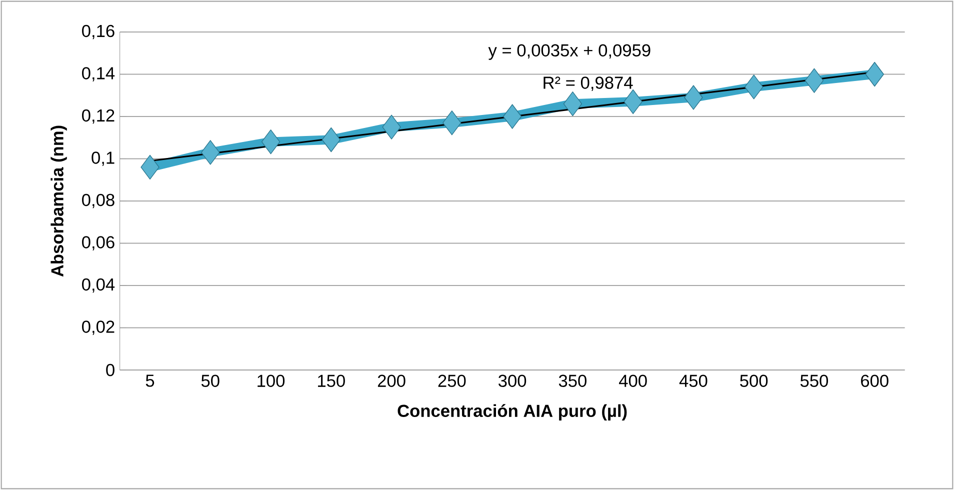 The width and height of the screenshot is (954, 490). Describe the element at coordinates (392, 380) in the screenshot. I see `x-tick-label: 200` at that location.